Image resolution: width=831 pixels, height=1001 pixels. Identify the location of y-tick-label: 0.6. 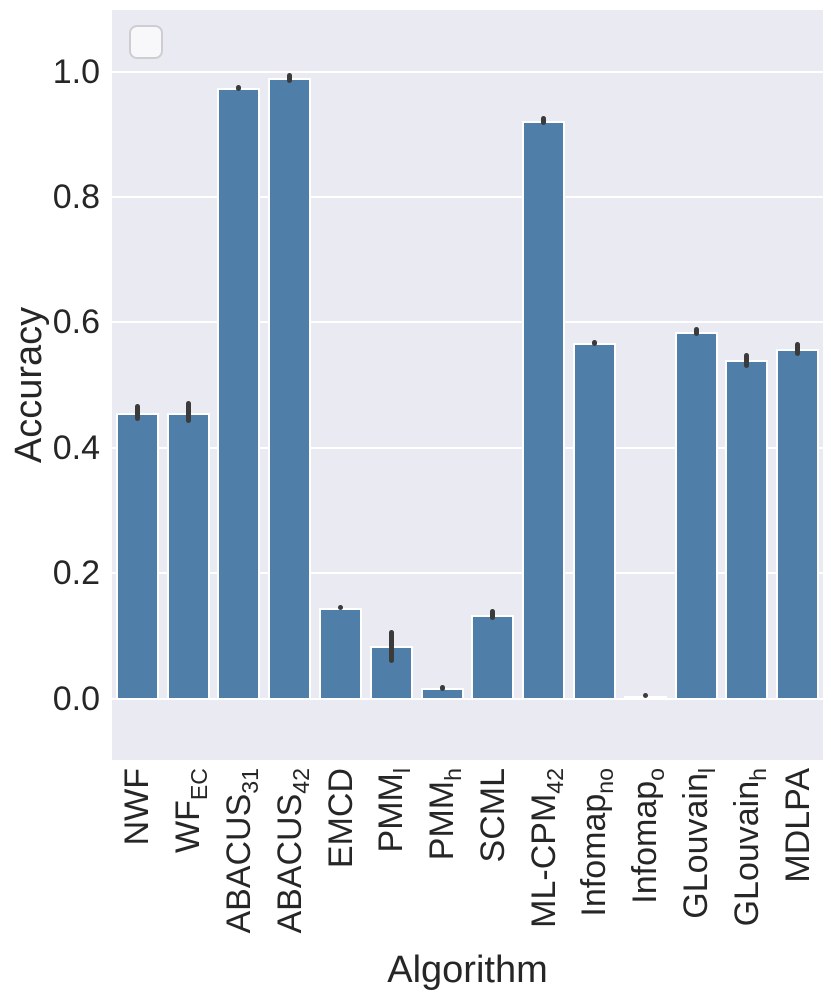
(76, 322).